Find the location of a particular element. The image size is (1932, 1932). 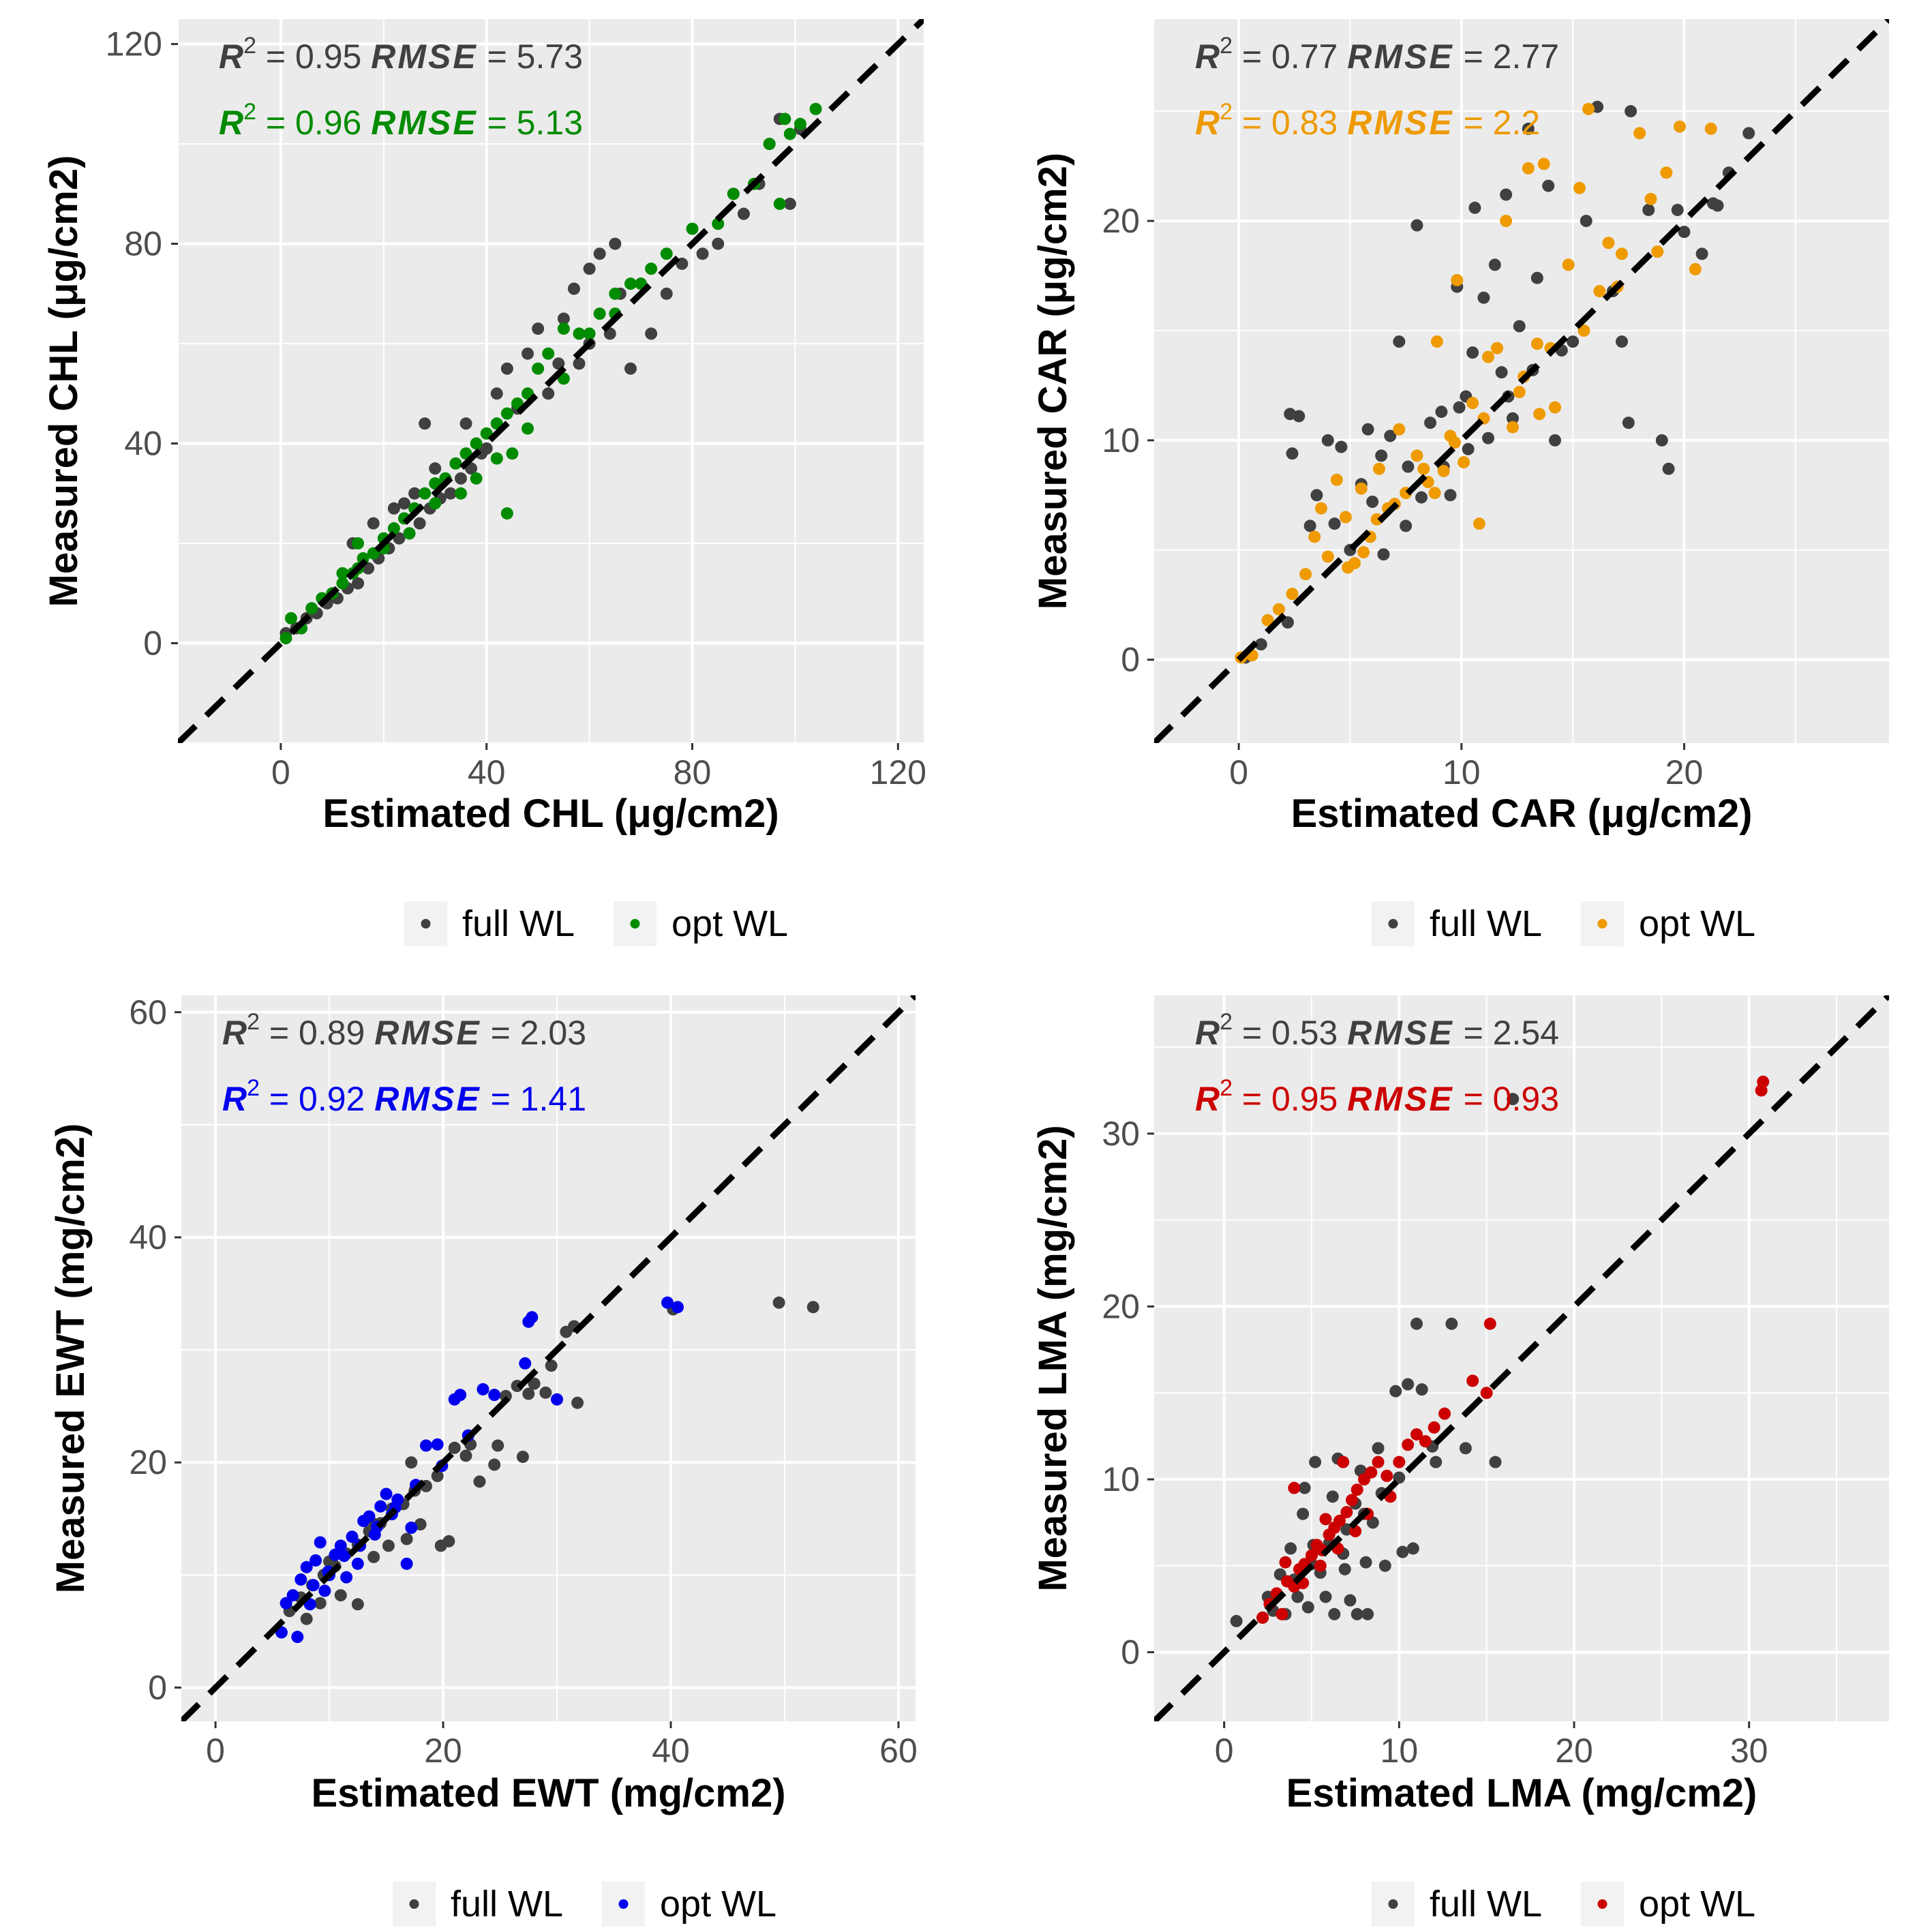

x-axis-title: Estimated EWT (mg/cm2) is located at coordinates (548, 1793).